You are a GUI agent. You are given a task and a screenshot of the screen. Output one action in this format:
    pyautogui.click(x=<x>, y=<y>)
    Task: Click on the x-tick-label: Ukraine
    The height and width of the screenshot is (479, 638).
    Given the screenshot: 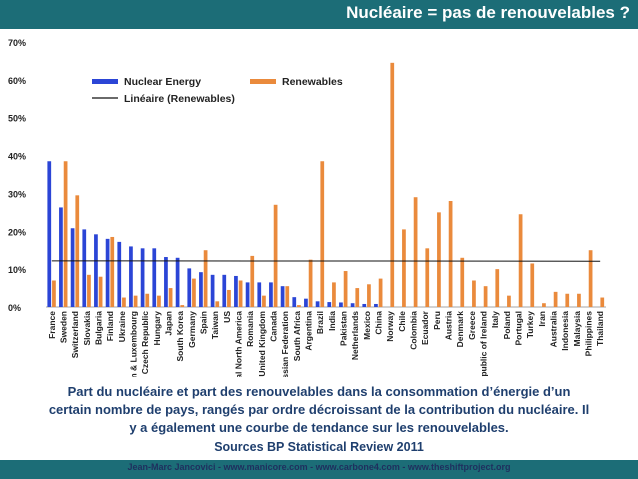 What is the action you would take?
    pyautogui.click(x=122, y=326)
    